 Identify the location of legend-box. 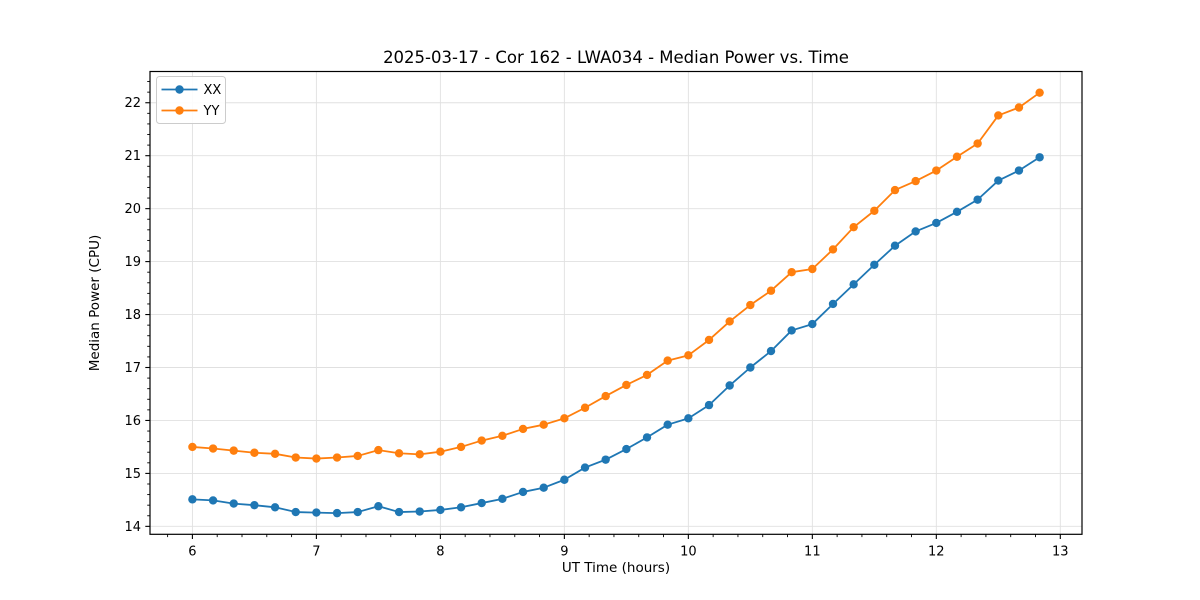
(191, 100).